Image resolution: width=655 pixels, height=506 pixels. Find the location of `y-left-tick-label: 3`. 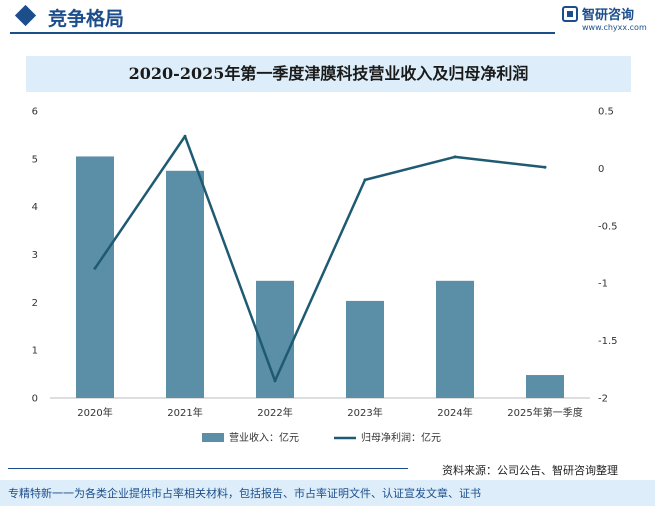

y-left-tick-label: 3 is located at coordinates (35, 255).